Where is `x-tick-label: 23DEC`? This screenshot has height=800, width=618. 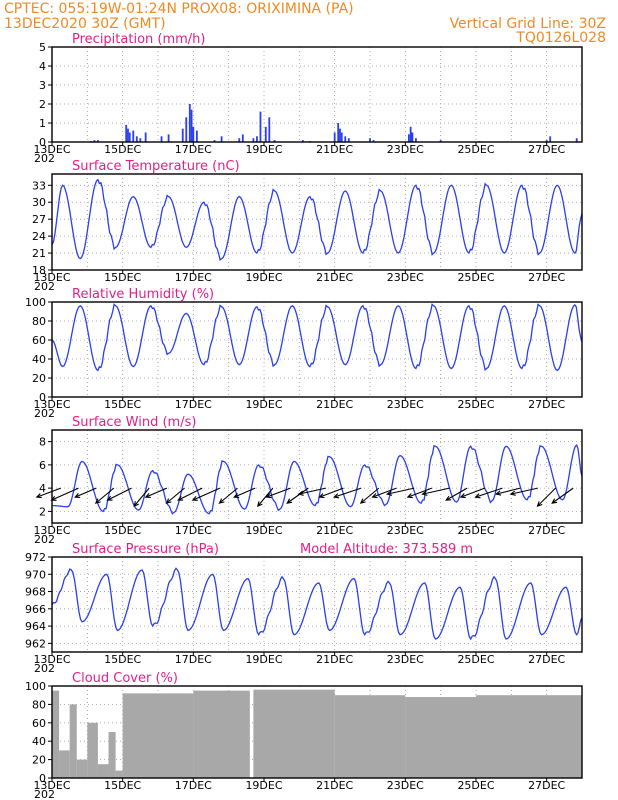 x-tick-label: 23DEC is located at coordinates (405, 659).